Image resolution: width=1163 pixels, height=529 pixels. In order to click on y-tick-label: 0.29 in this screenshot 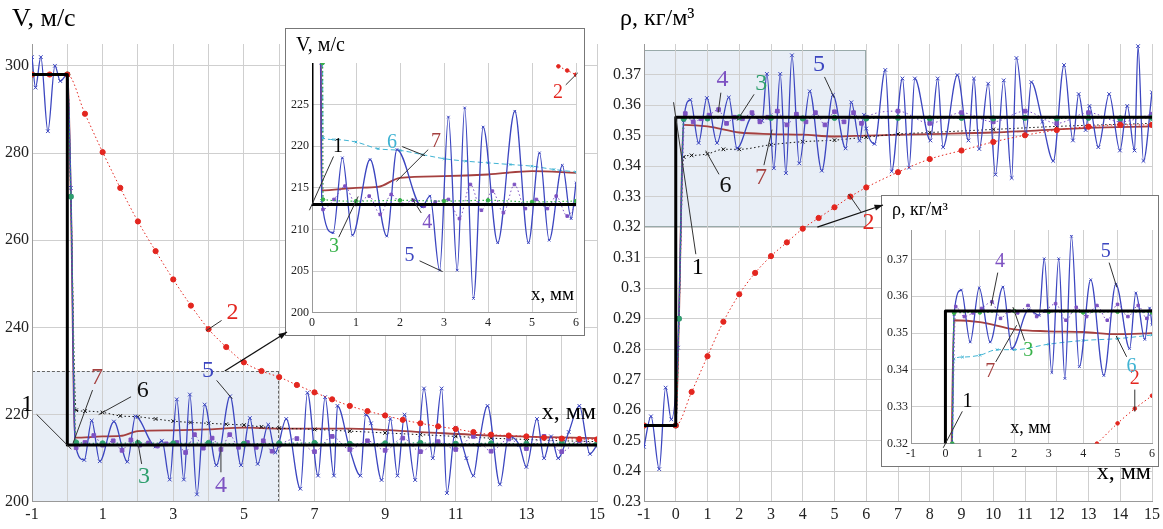, I will do `click(627, 317)`.